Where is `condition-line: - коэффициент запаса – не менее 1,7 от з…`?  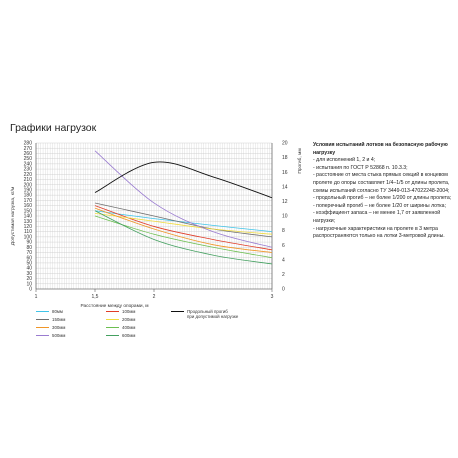 condition-line: - коэффициент запаса – не менее 1,7 от з… is located at coordinates (377, 217).